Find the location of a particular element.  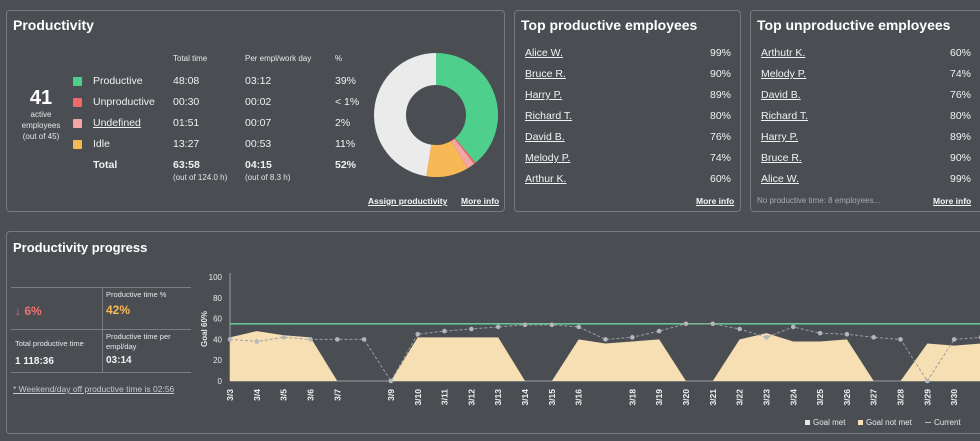

x-tick-label: 3/19 is located at coordinates (659, 397).